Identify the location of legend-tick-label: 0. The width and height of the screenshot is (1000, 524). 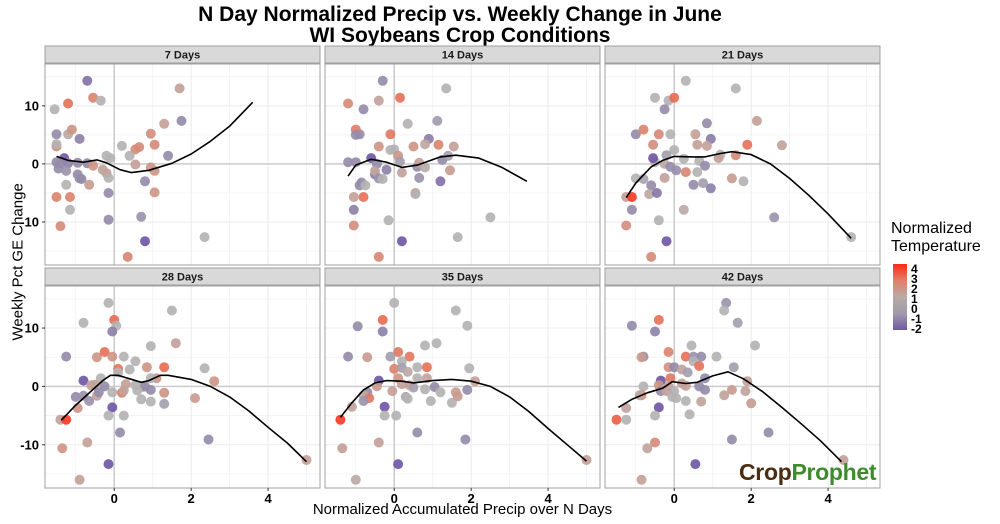
(914, 309).